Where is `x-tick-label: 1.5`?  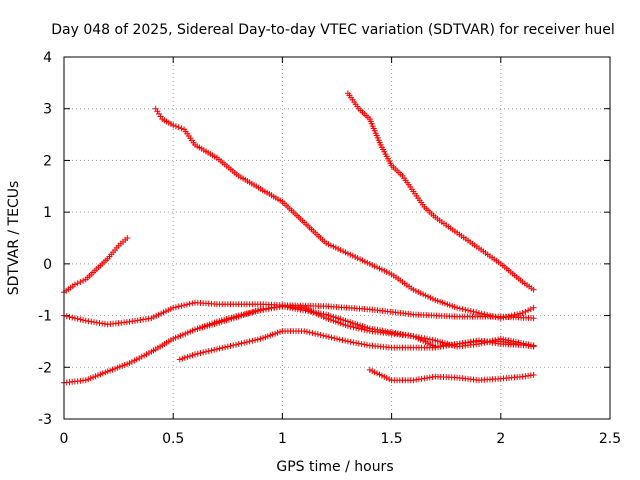 x-tick-label: 1.5 is located at coordinates (391, 439).